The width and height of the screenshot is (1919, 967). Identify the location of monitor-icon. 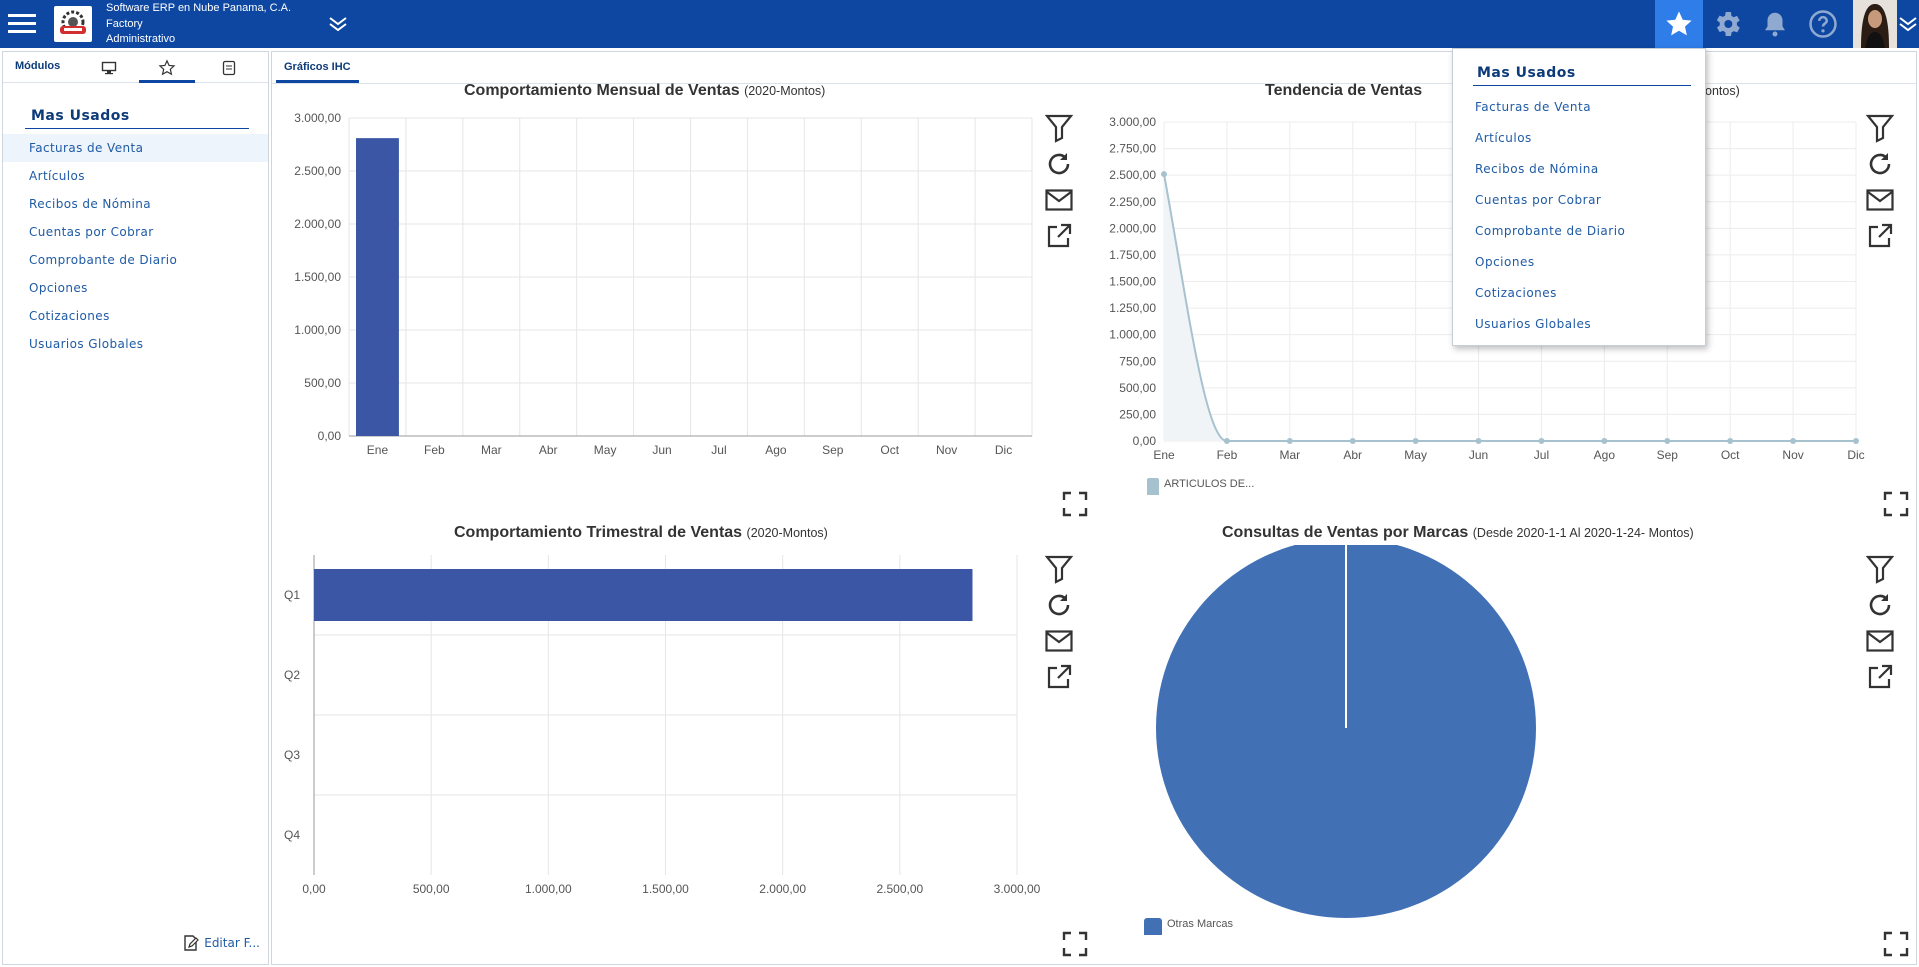
(109, 68).